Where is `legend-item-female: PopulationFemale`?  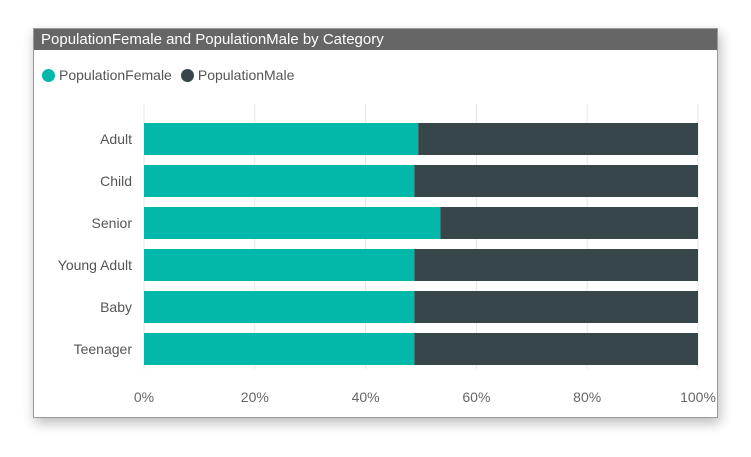 legend-item-female: PopulationFemale is located at coordinates (107, 75).